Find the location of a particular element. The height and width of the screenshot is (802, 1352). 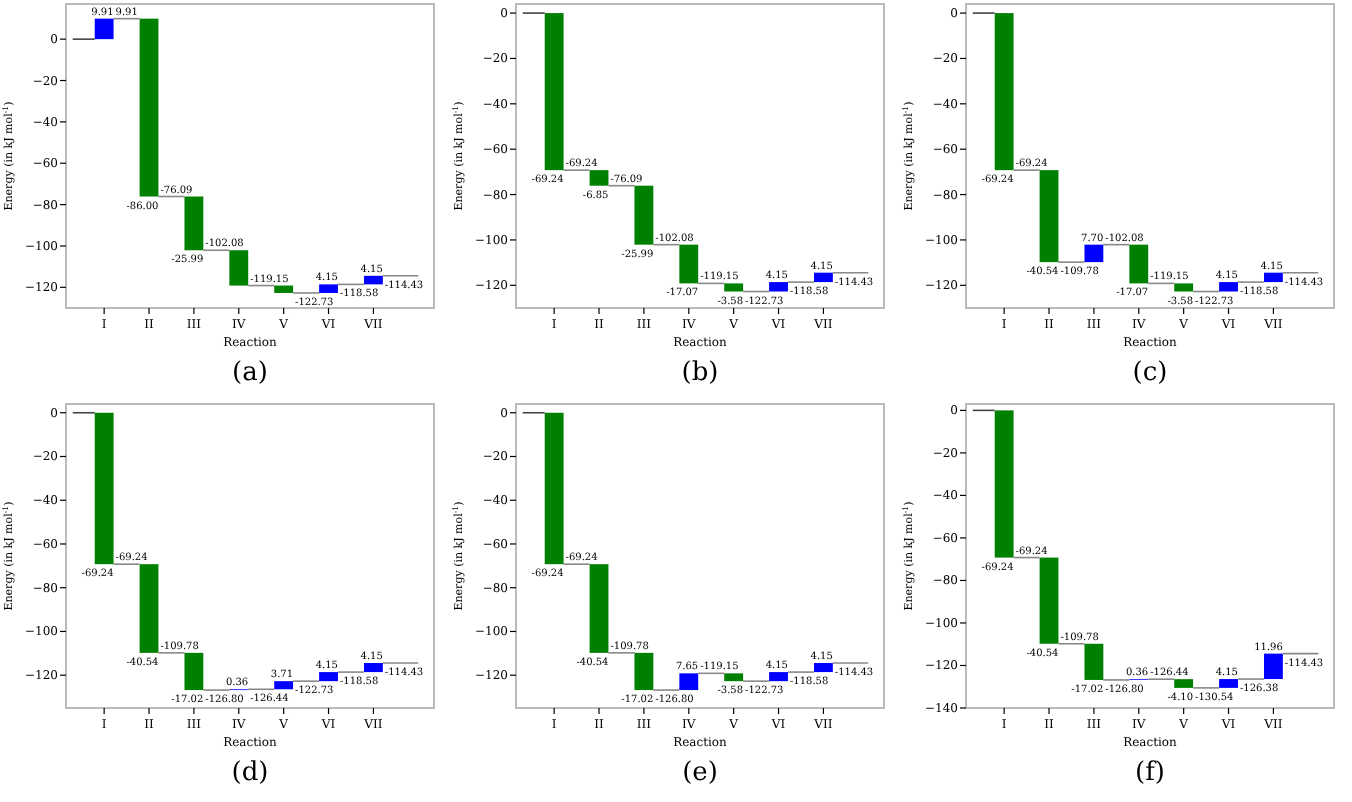

text: (d) is located at coordinates (250, 773).